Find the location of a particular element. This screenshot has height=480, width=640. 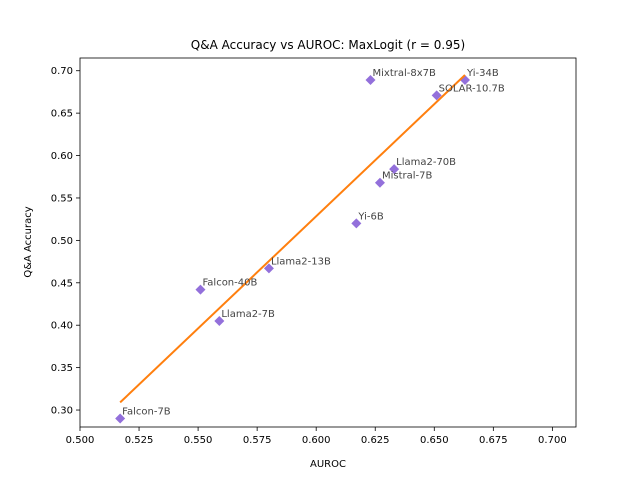

point-label: Mistral-7B is located at coordinates (407, 176).